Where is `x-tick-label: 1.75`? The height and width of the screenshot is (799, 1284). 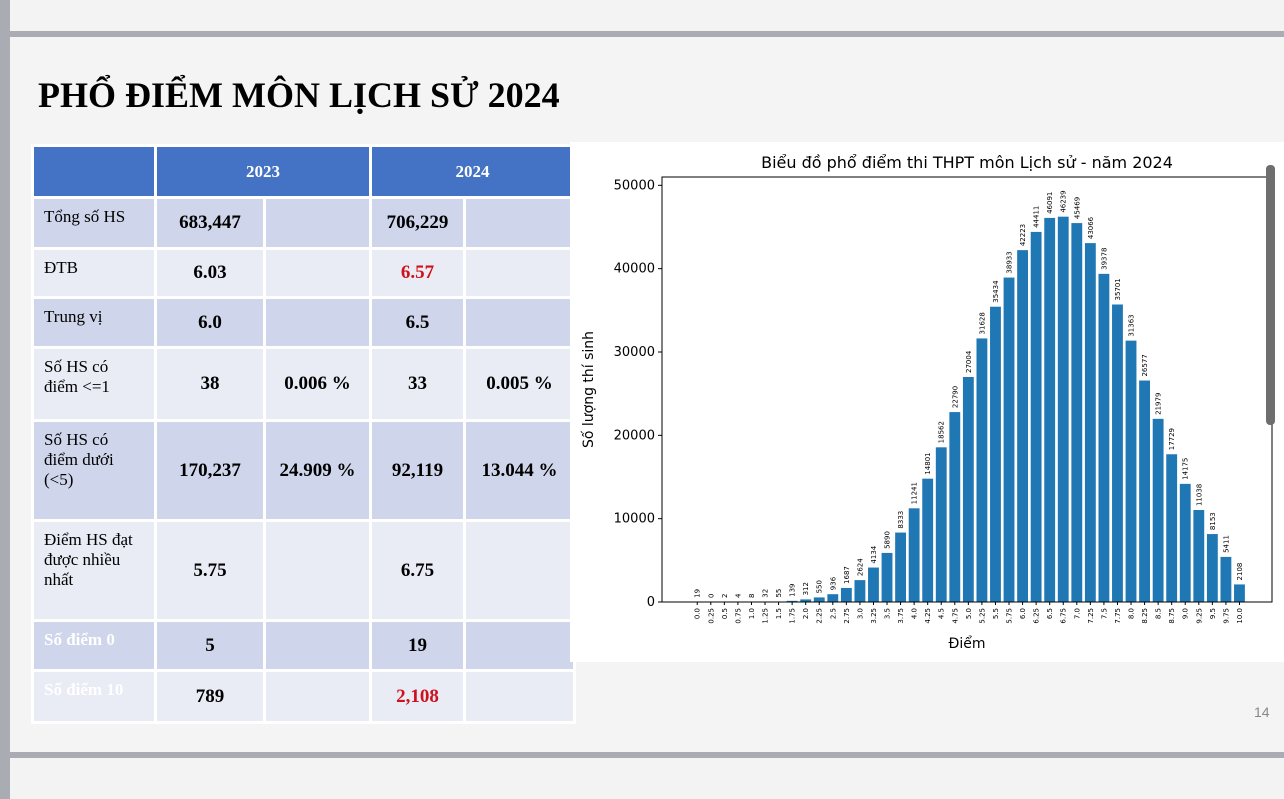
x-tick-label: 1.75 is located at coordinates (793, 616).